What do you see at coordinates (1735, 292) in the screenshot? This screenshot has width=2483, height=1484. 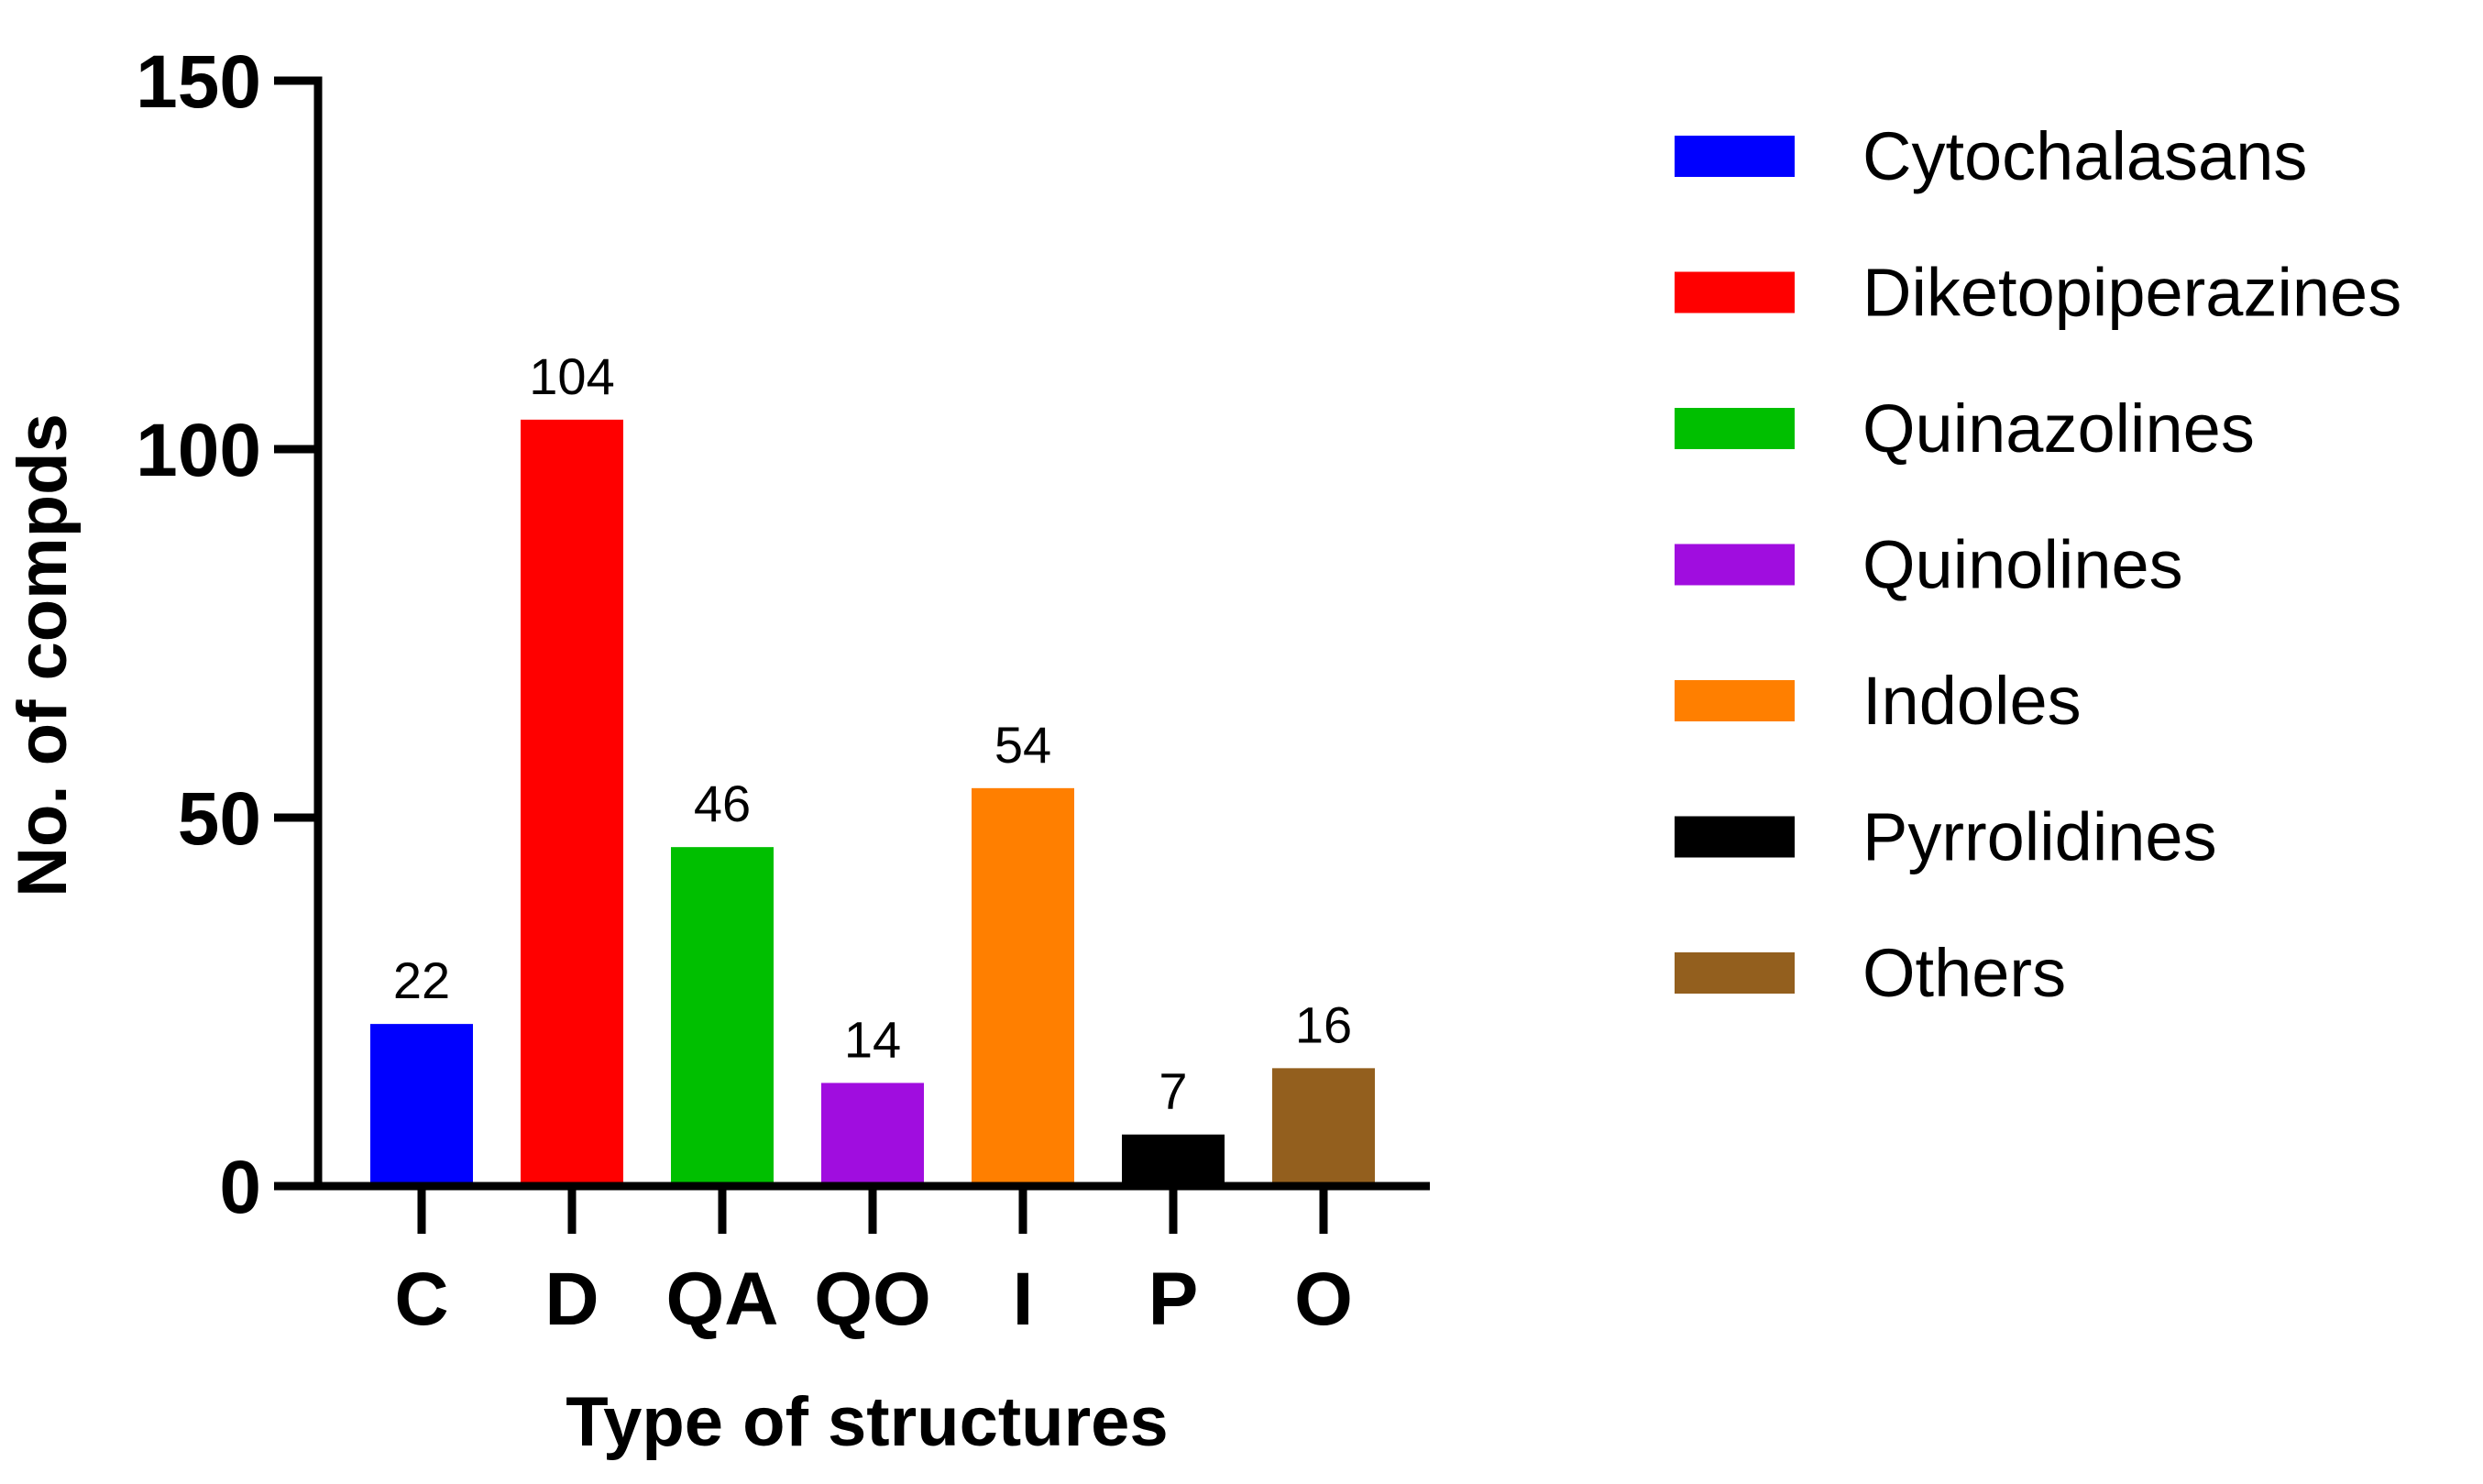 I see `legend-swatch-diketopiperazines` at bounding box center [1735, 292].